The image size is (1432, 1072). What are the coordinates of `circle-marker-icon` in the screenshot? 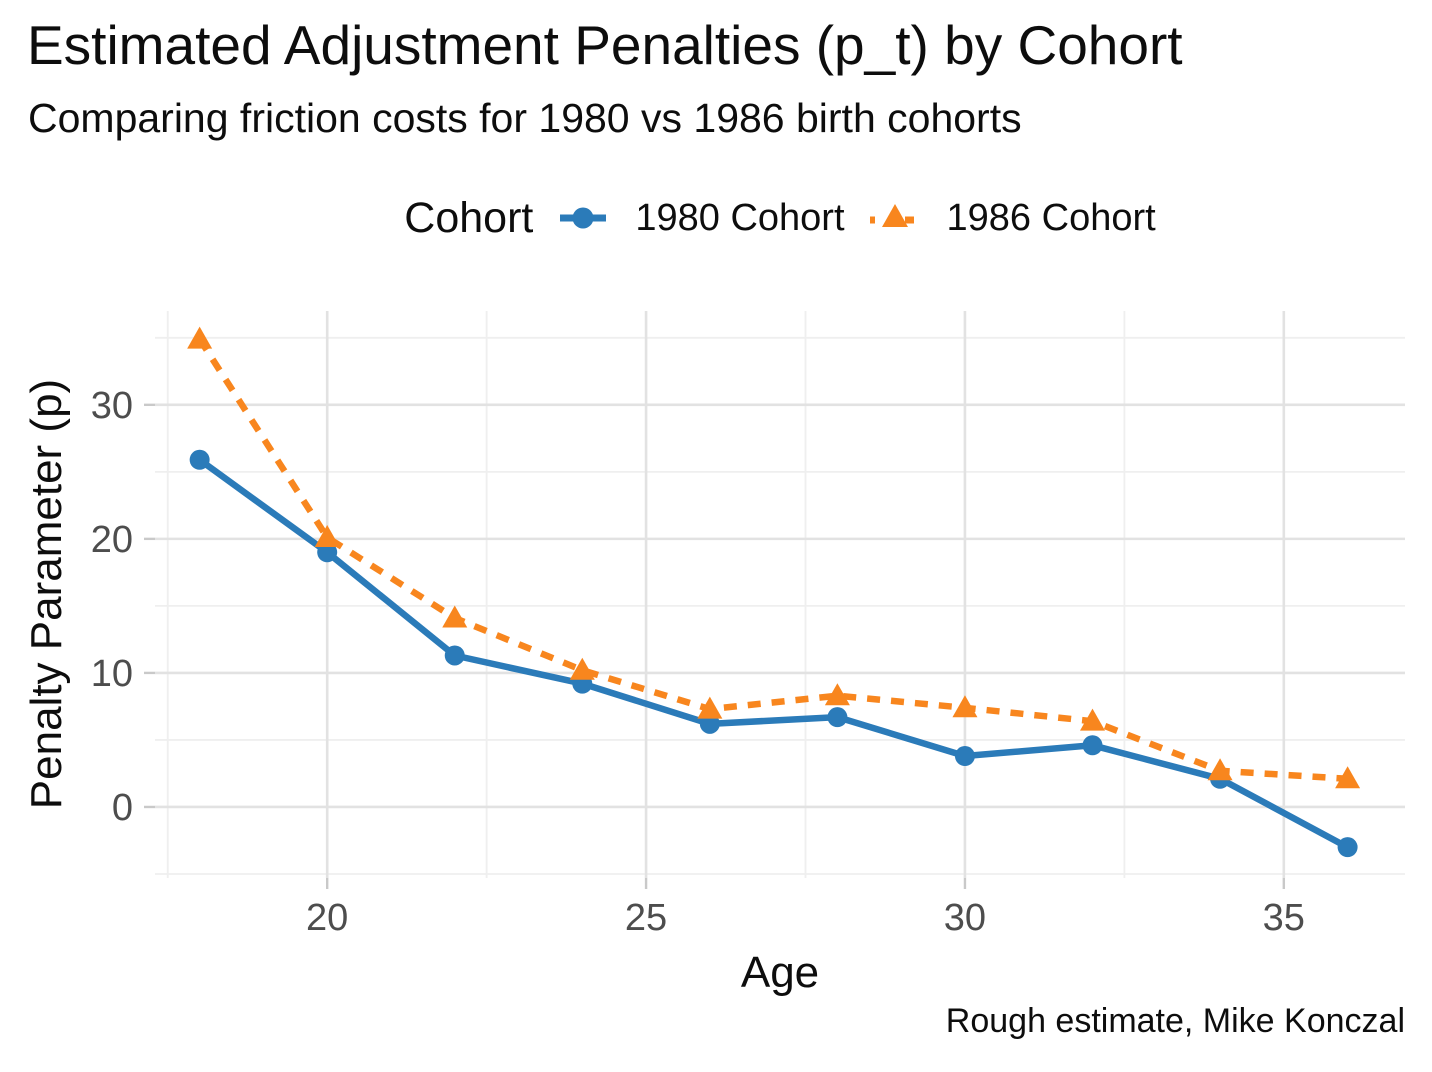 It's located at (583, 218).